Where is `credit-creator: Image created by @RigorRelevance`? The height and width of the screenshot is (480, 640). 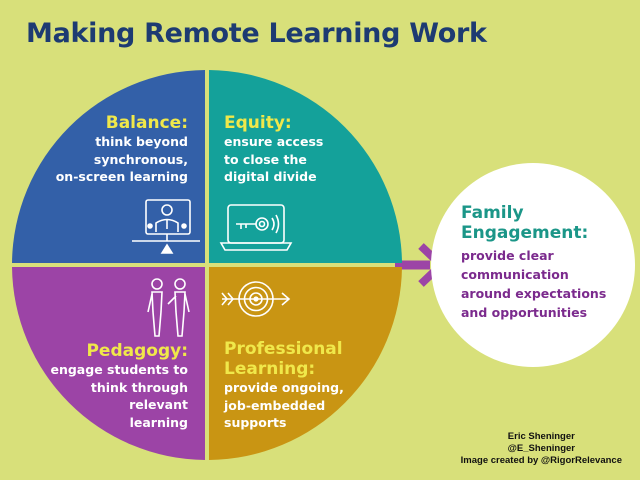
credit-creator: Image created by @RigorRelevance is located at coordinates (541, 460).